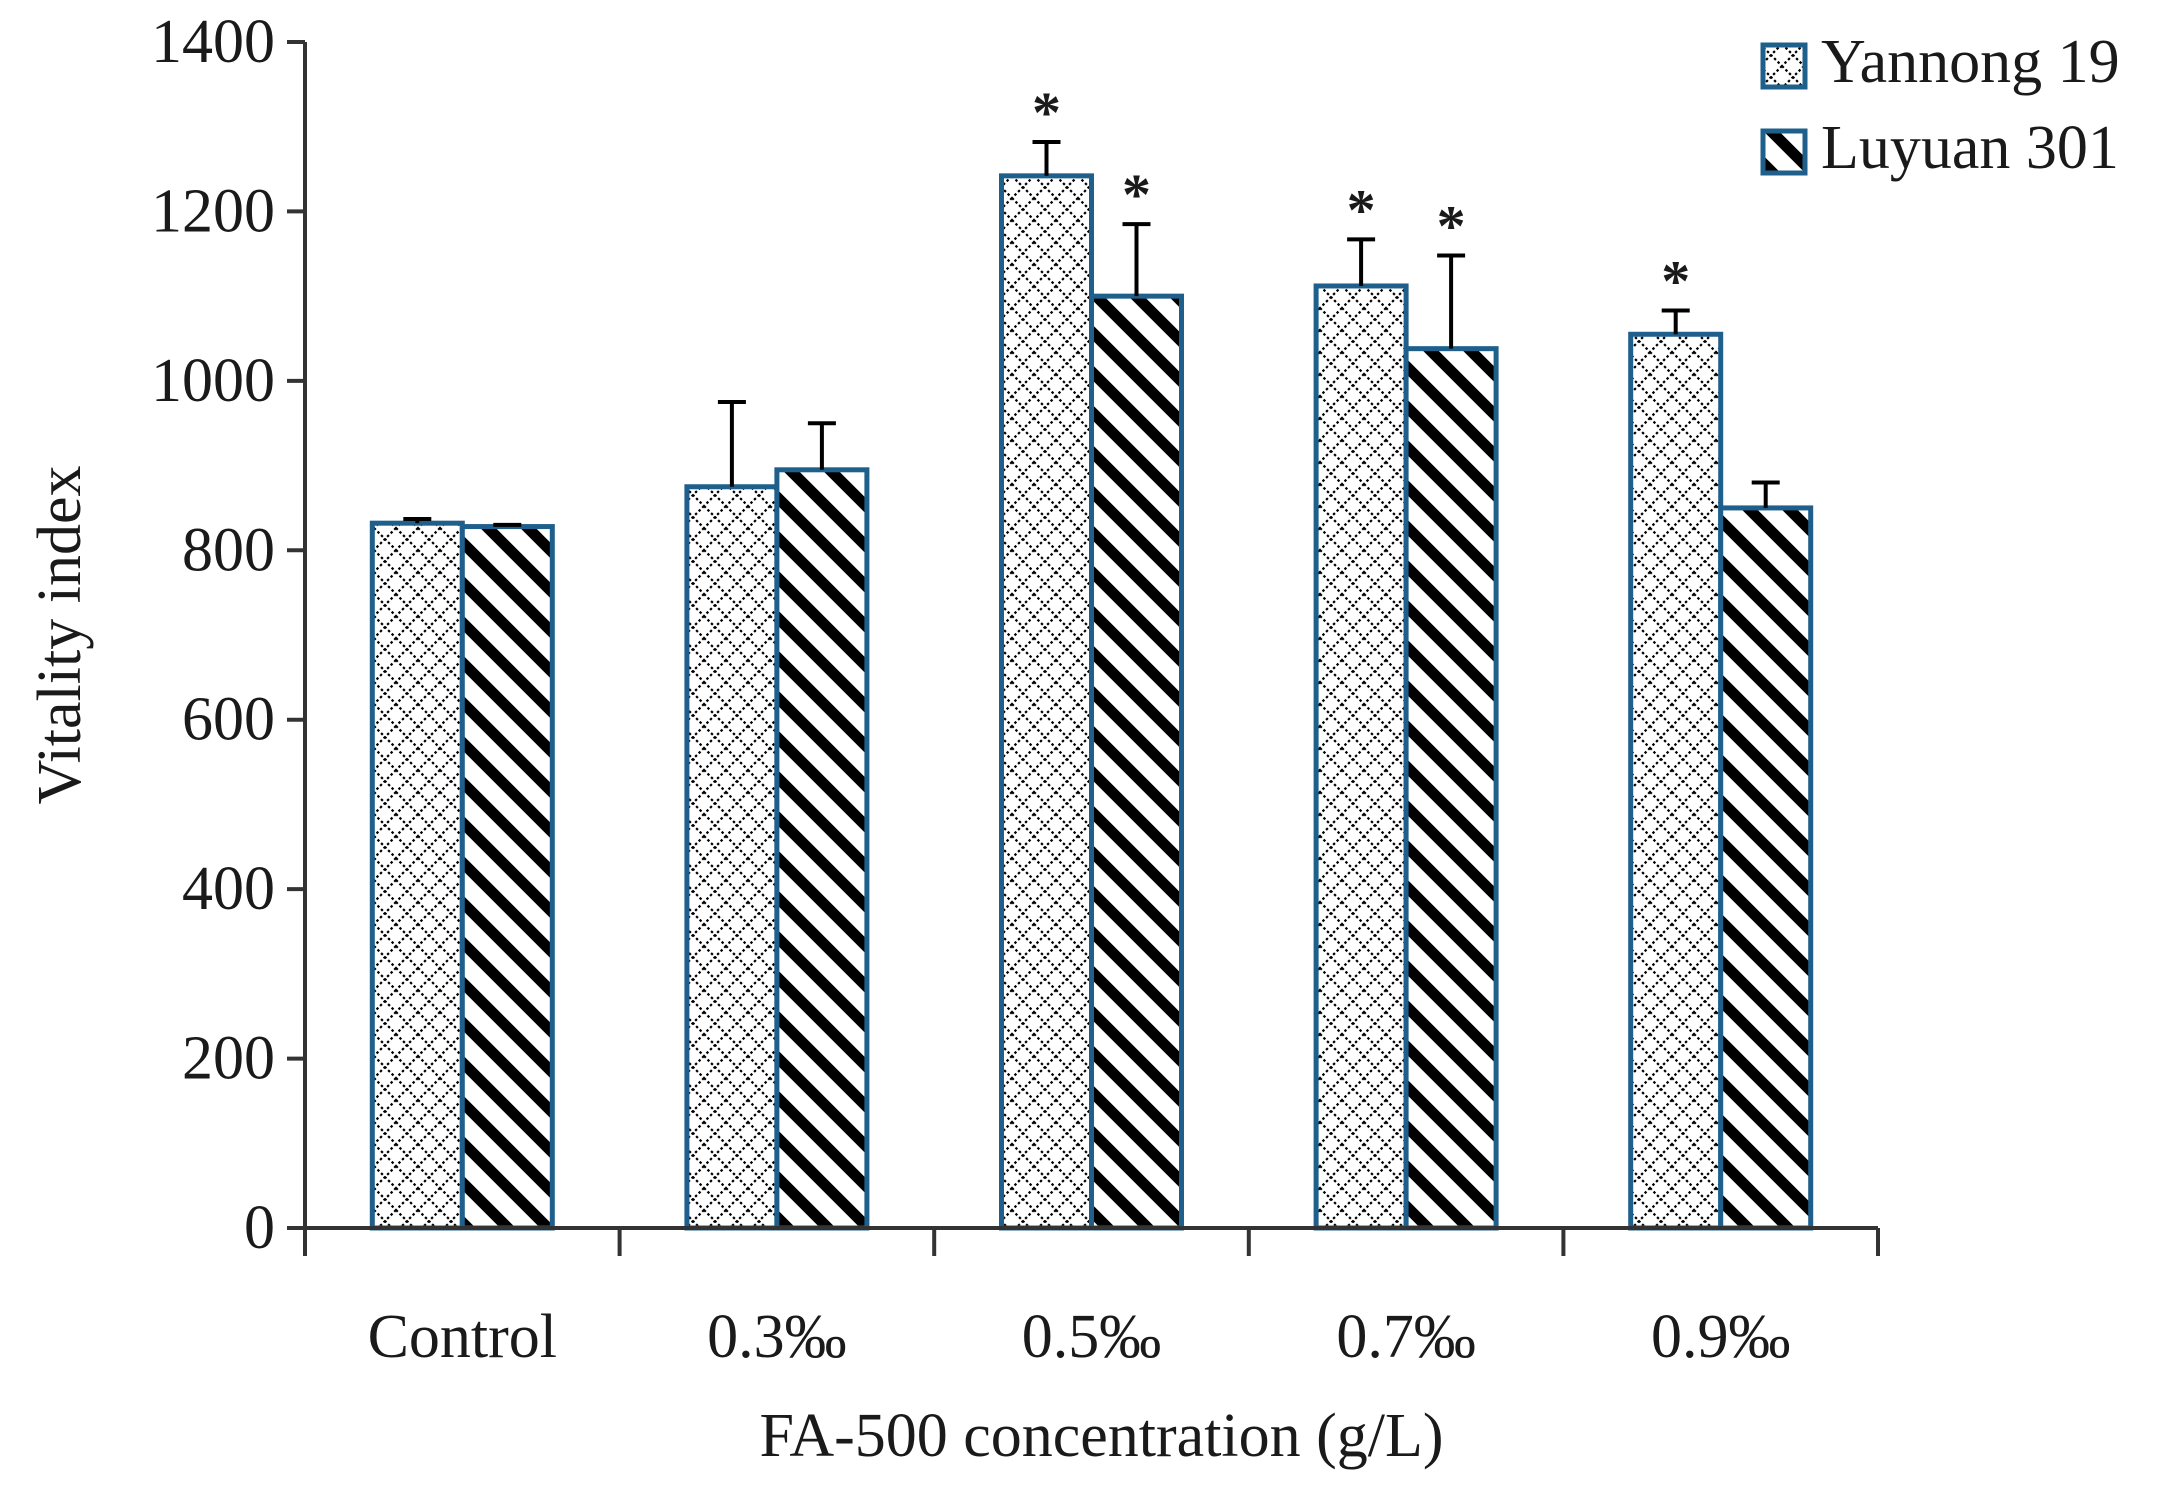 Image resolution: width=2165 pixels, height=1489 pixels. I want to click on x-tick-label: 0.3‰, so click(777, 1337).